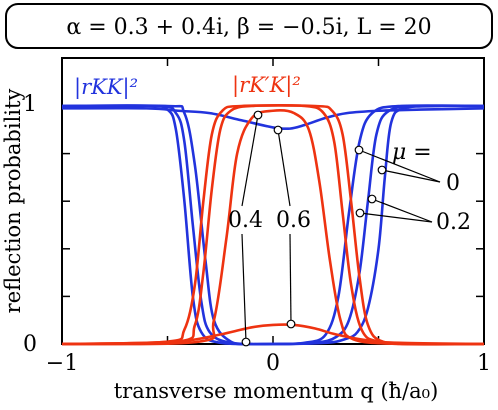 Image resolution: width=498 pixels, height=410 pixels. What do you see at coordinates (266, 85) in the screenshot?
I see `series-label-kpk: |rK′K|²` at bounding box center [266, 85].